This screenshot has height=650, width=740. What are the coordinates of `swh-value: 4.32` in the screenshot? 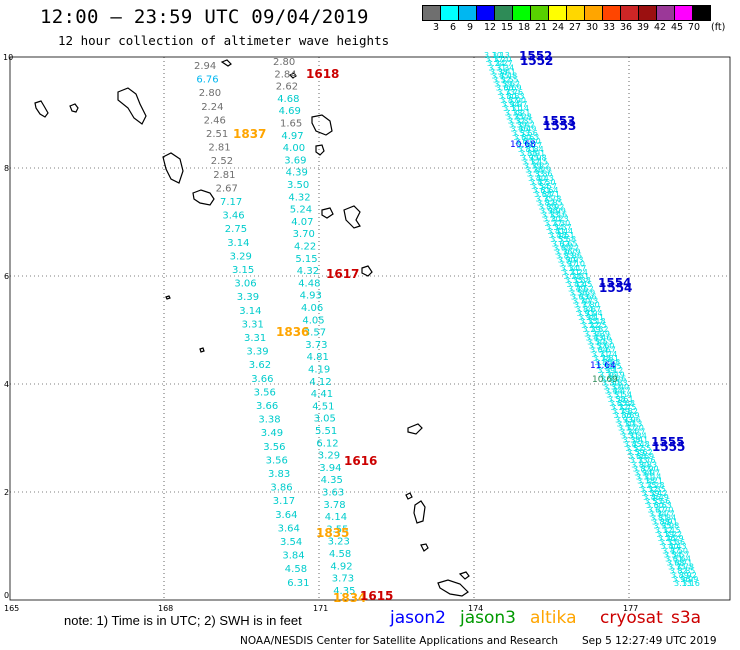 It's located at (299, 197).